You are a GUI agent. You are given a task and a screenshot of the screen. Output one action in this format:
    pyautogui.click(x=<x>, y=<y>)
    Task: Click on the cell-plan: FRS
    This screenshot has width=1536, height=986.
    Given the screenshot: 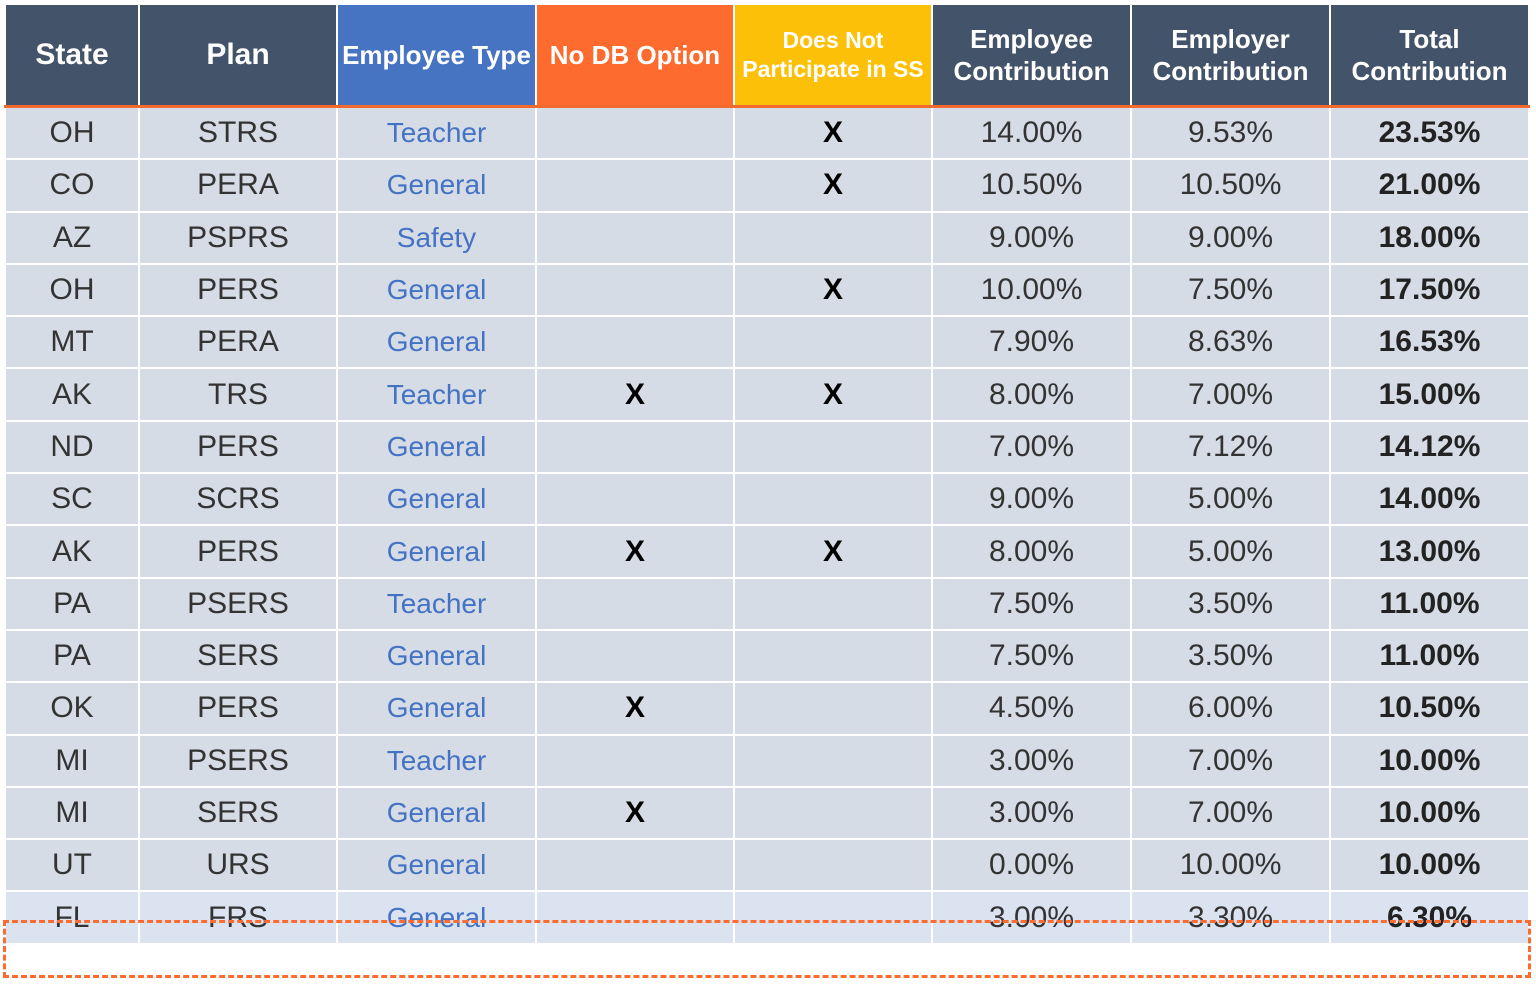 What is the action you would take?
    pyautogui.click(x=238, y=917)
    